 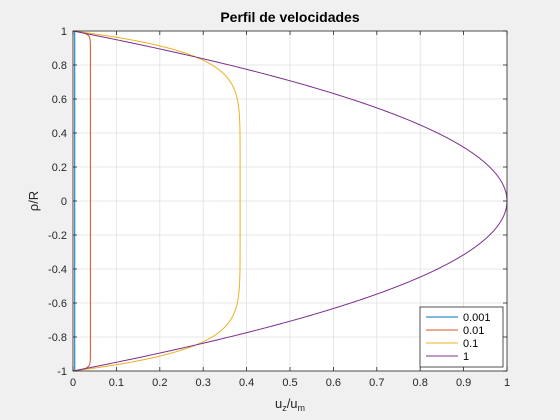 I want to click on legend-label: 1, so click(x=466, y=357).